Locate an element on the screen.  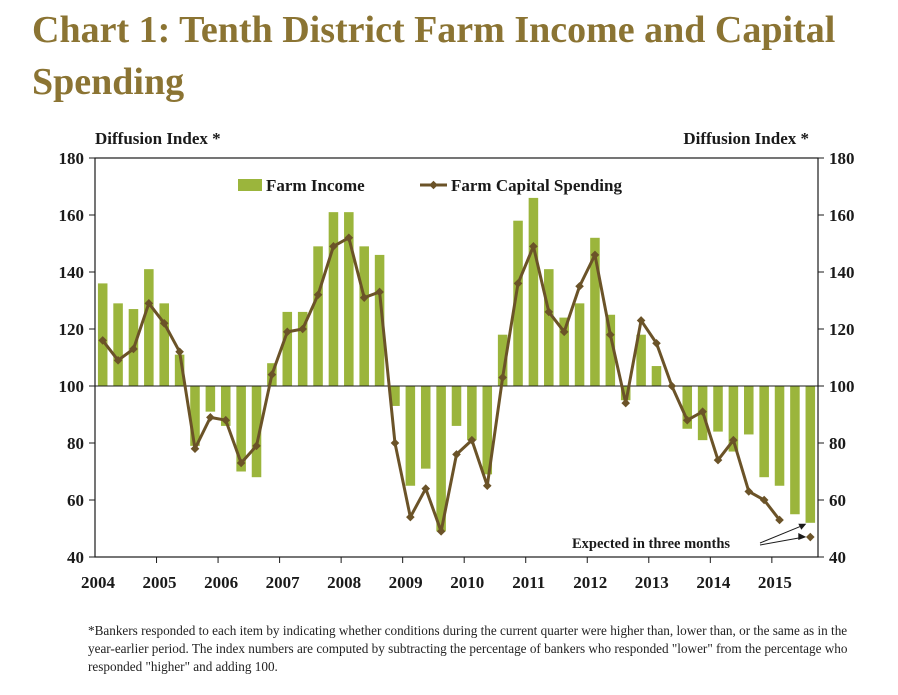
y-tick-label-left: 80 is located at coordinates (75, 443).